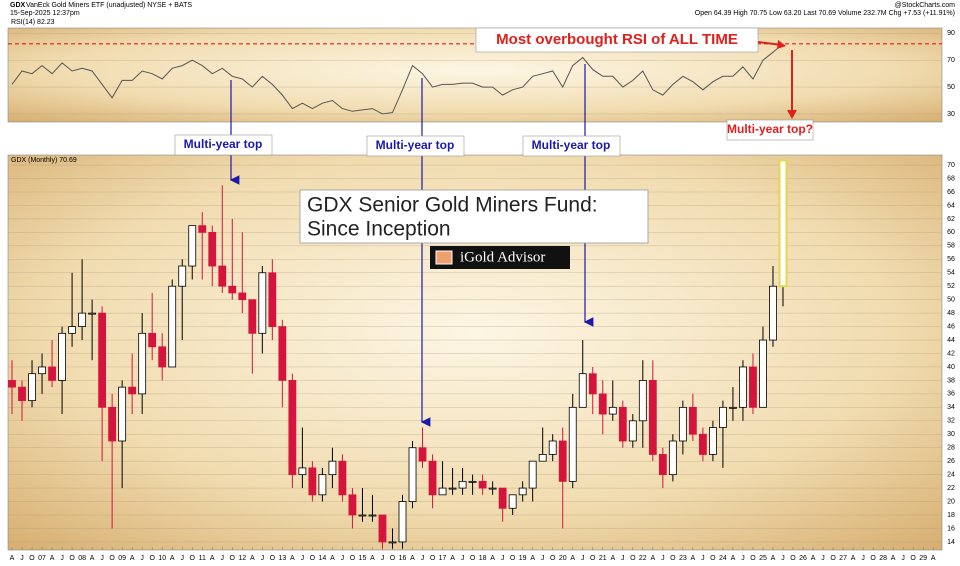 Image resolution: width=960 pixels, height=566 pixels. Describe the element at coordinates (951, 326) in the screenshot. I see `y-tick-label: 46` at that location.